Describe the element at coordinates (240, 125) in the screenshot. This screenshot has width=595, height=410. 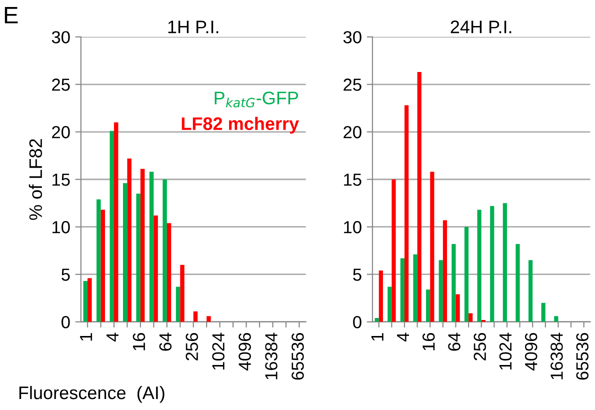
I see `text: LF82 mcherry` at that location.